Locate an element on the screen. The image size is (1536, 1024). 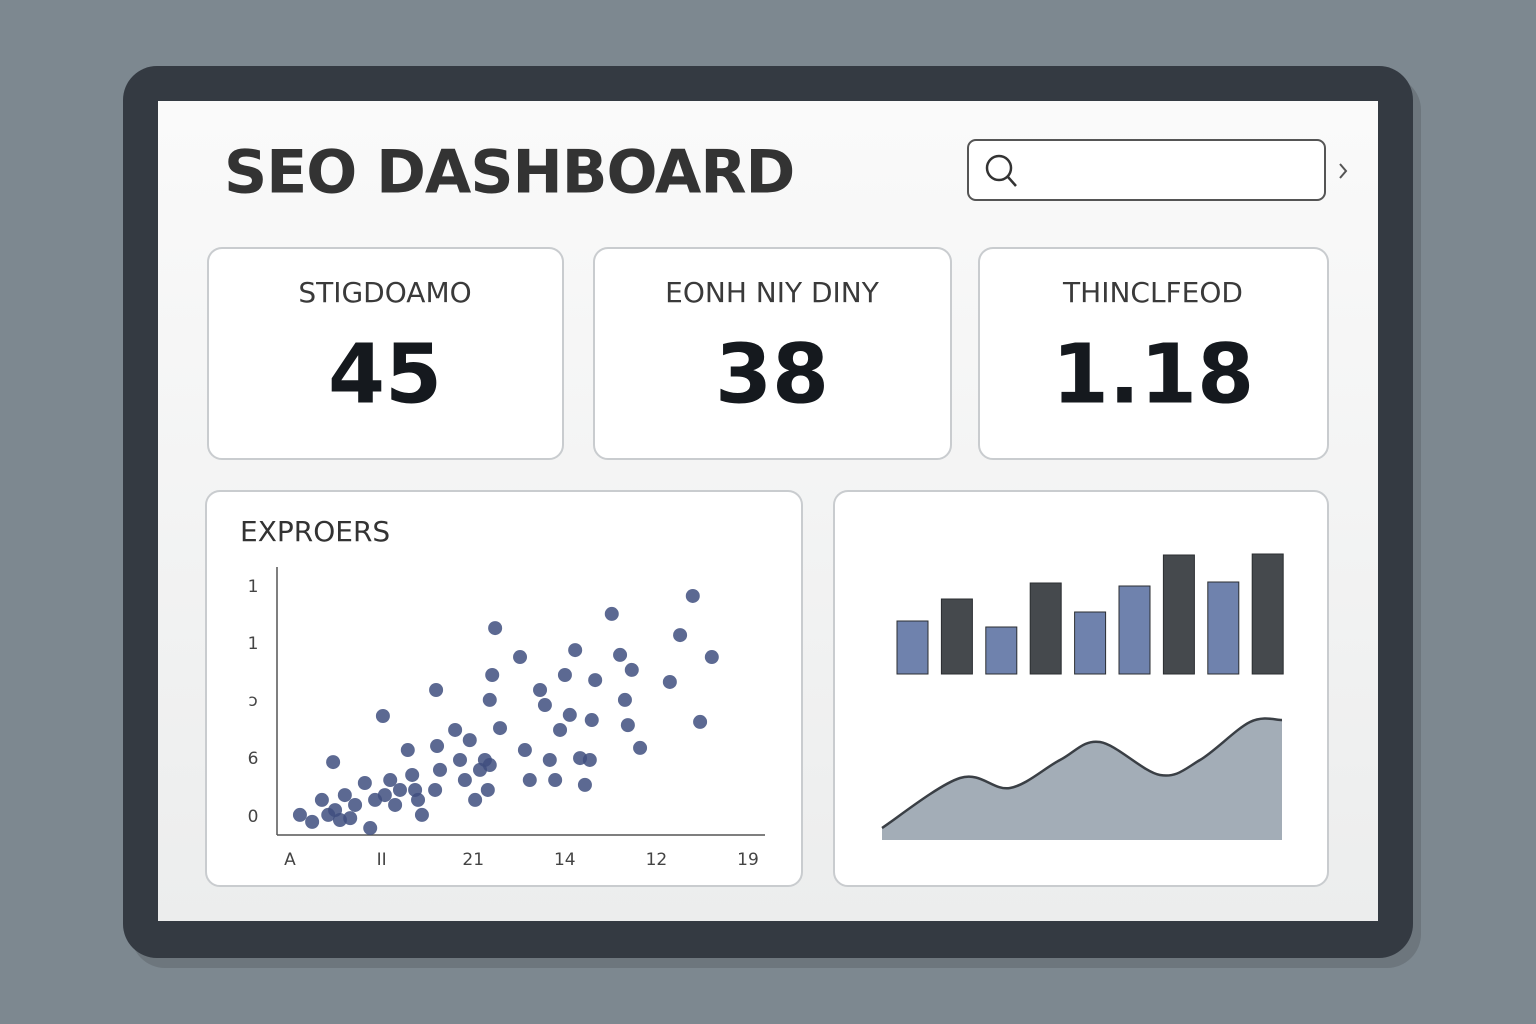
card-label: EONH NIY DINY is located at coordinates (772, 292).